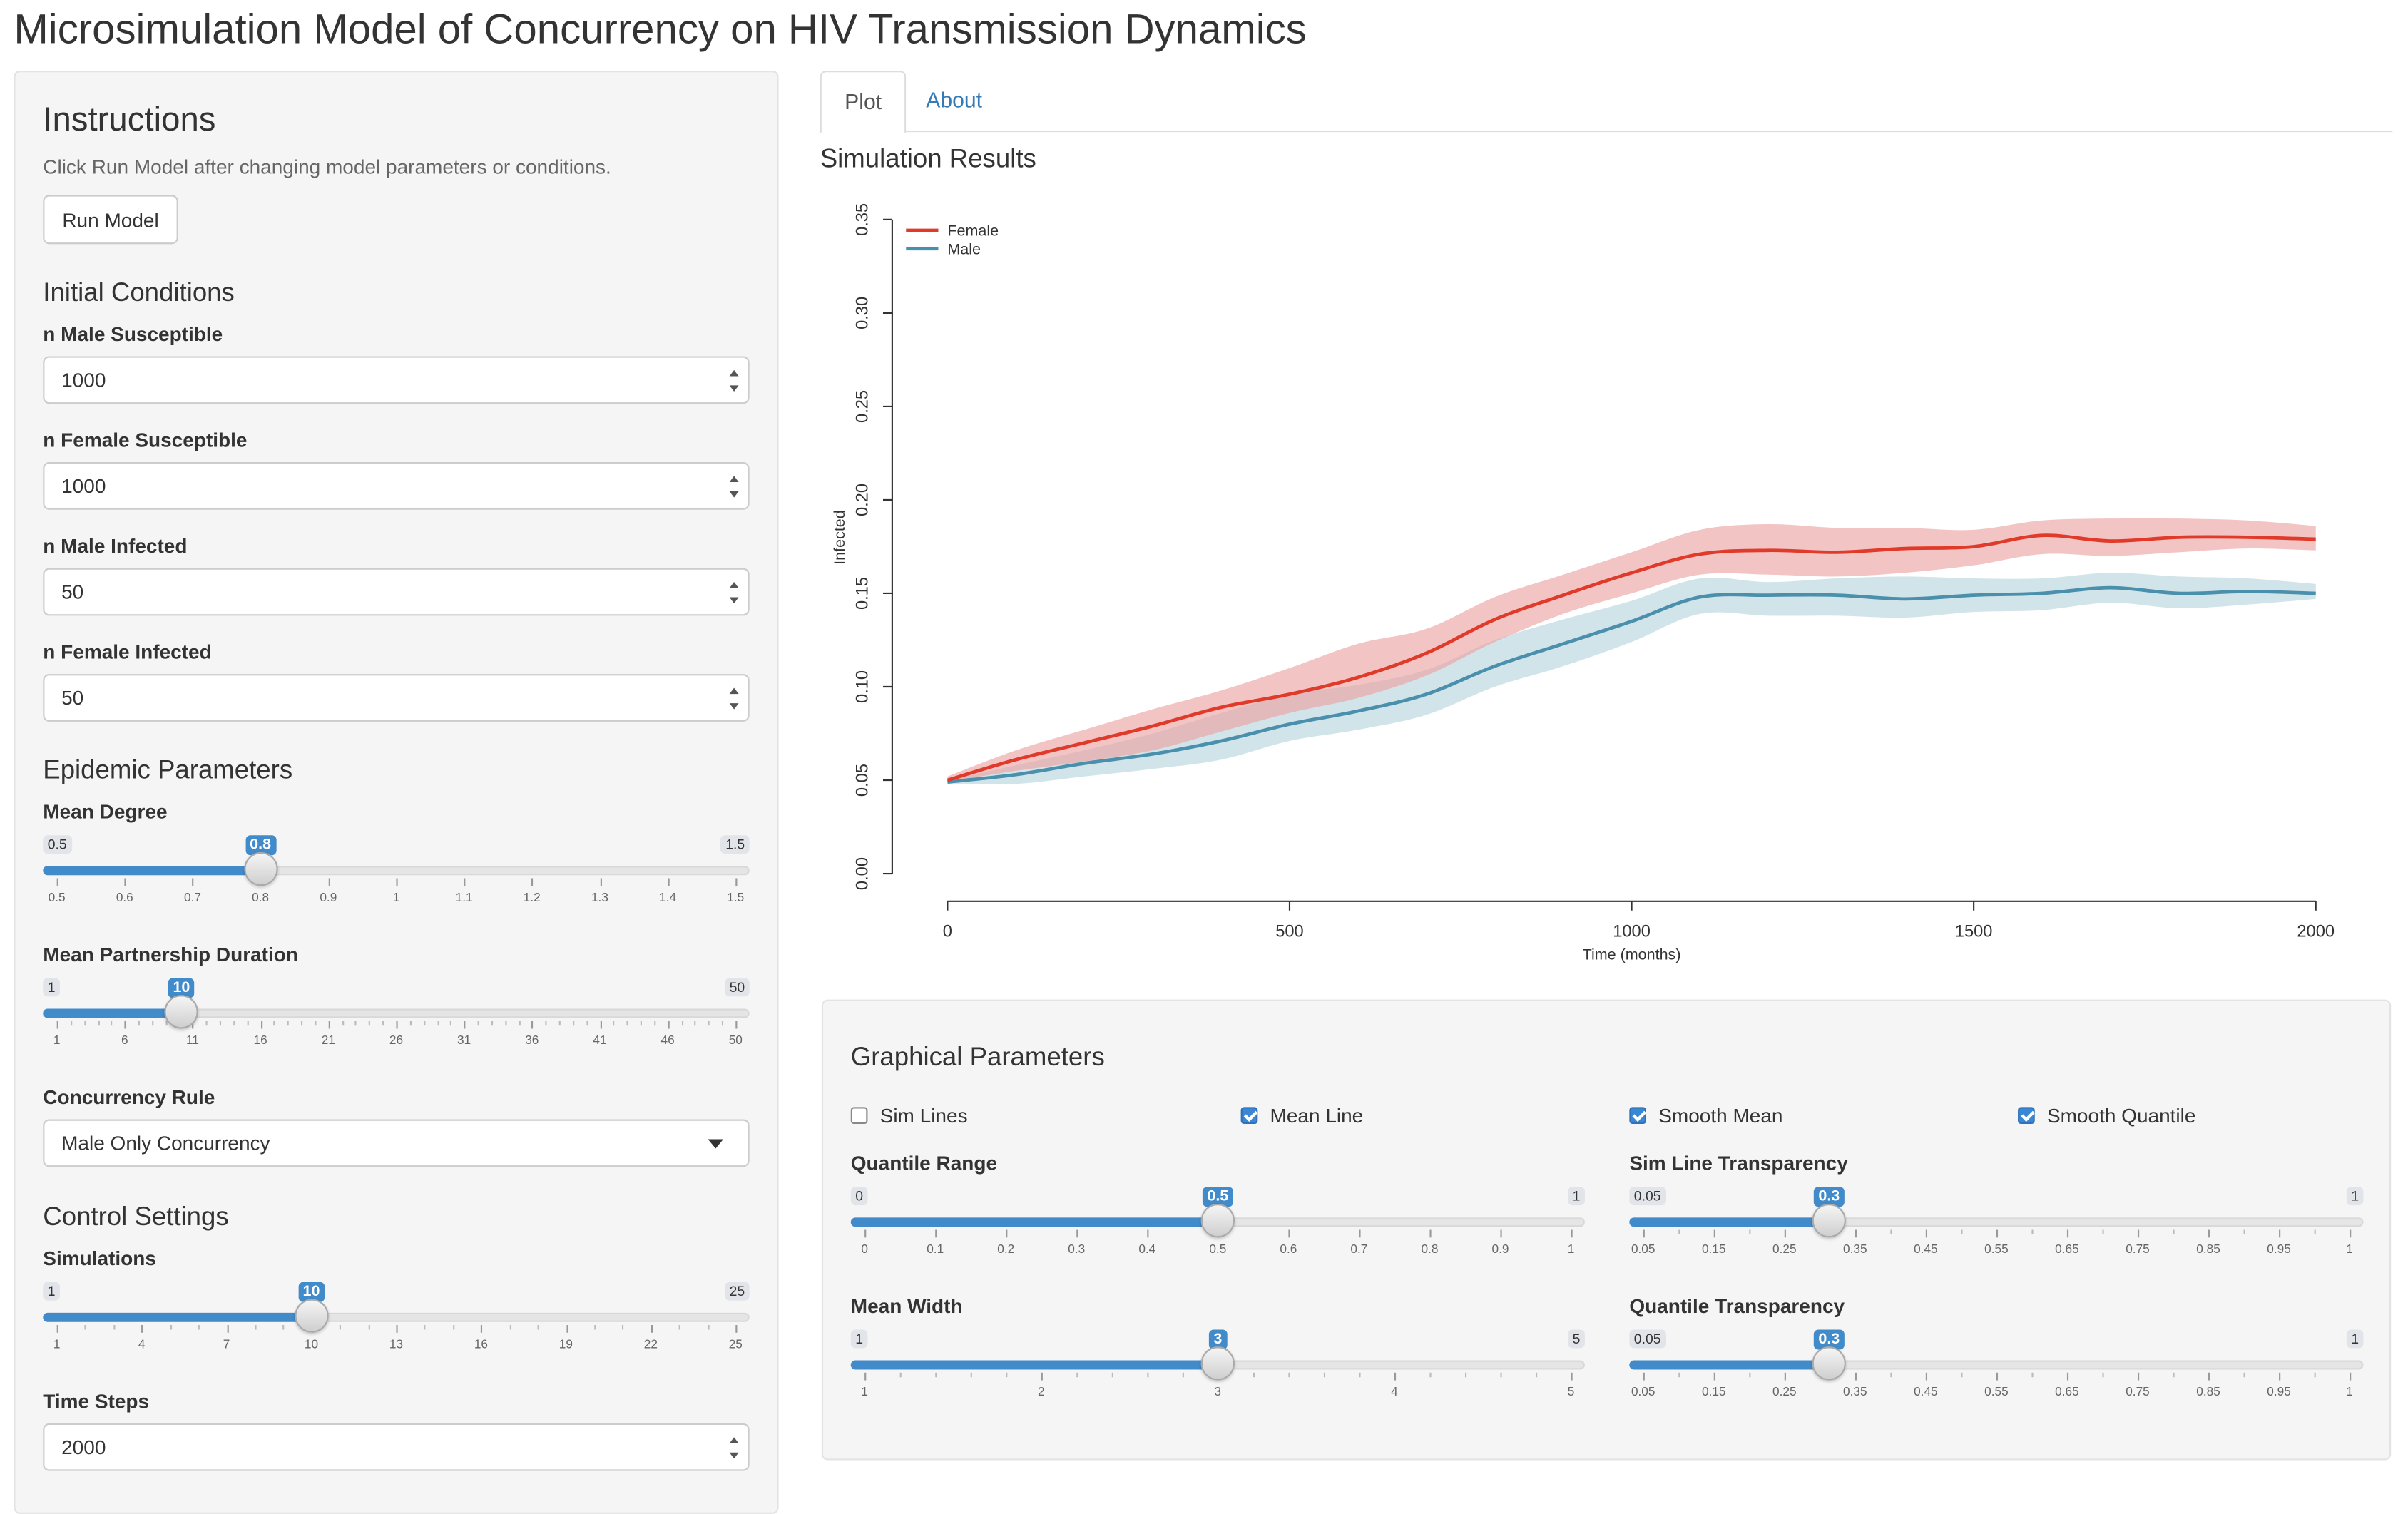 This screenshot has height=1514, width=2408. Describe the element at coordinates (170, 954) in the screenshot. I see `partnership-duration-label: Mean Partnership Duration` at that location.